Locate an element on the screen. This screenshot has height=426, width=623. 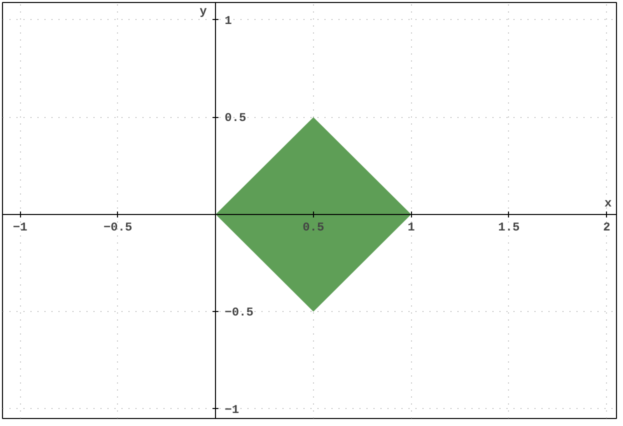
x-tick-label: −1 is located at coordinates (20, 227).